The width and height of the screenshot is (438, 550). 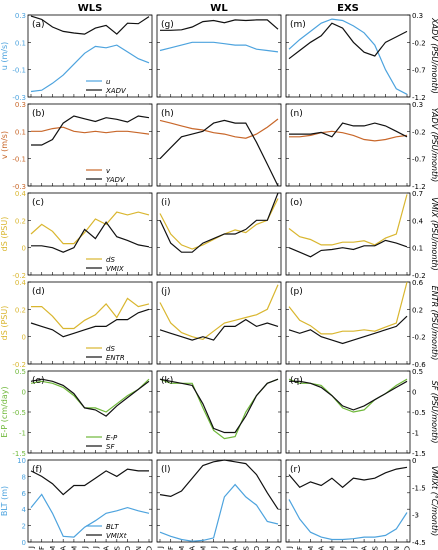 What do you see at coordinates (295, 470) in the screenshot?
I see `panel-letter: (r)` at bounding box center [295, 470].